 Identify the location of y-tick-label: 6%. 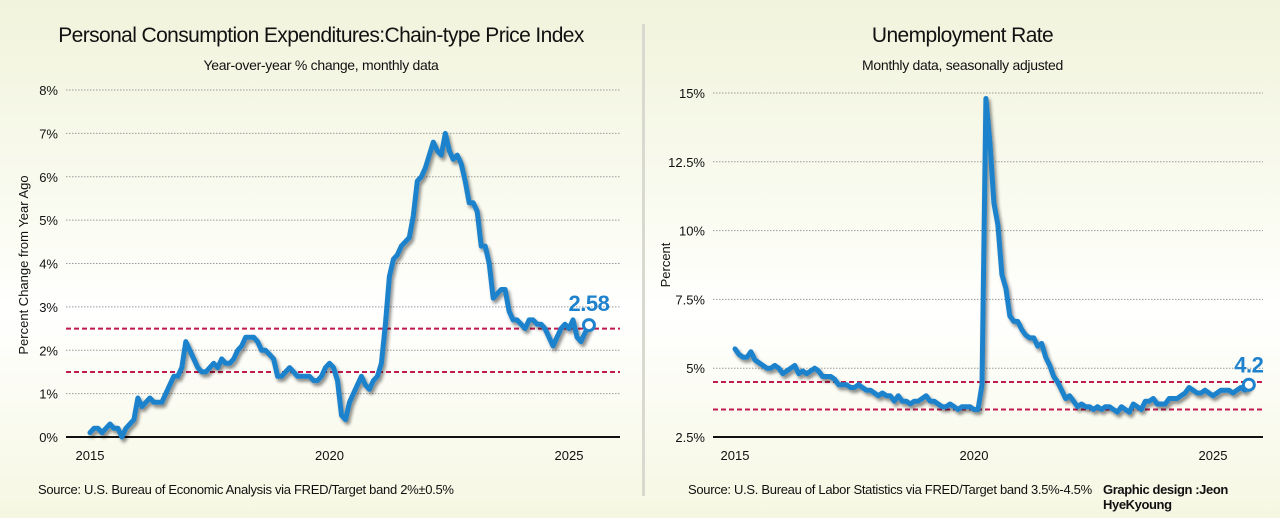
(48, 177).